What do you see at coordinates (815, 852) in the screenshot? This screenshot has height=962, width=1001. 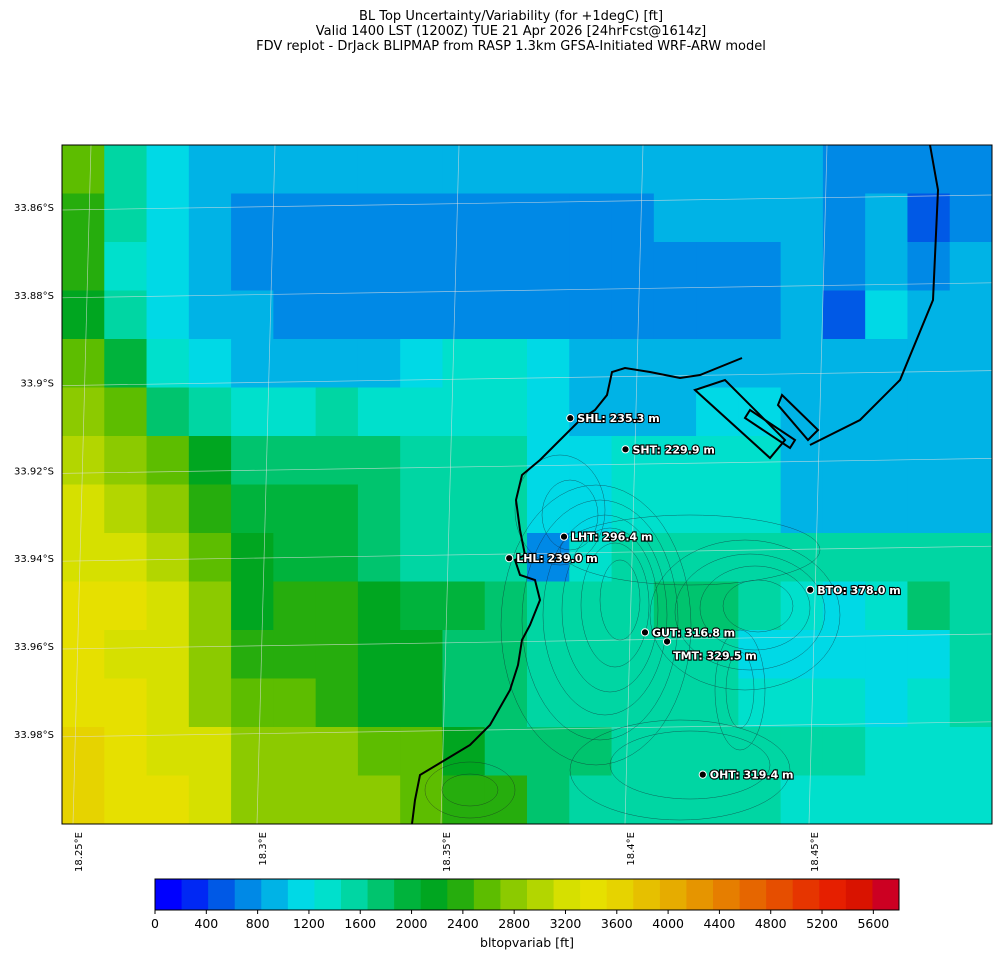 I see `lon-tick-label: 18.45°E` at bounding box center [815, 852].